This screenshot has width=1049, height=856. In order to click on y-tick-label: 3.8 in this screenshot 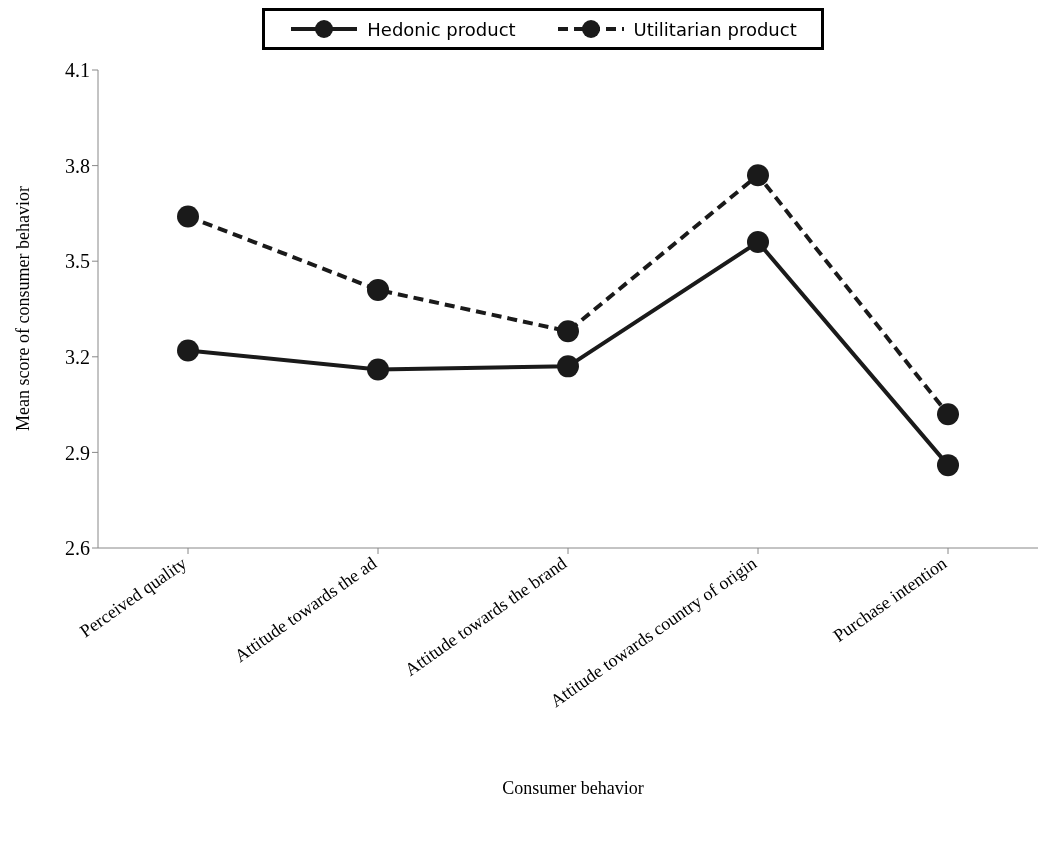, I will do `click(77, 165)`.